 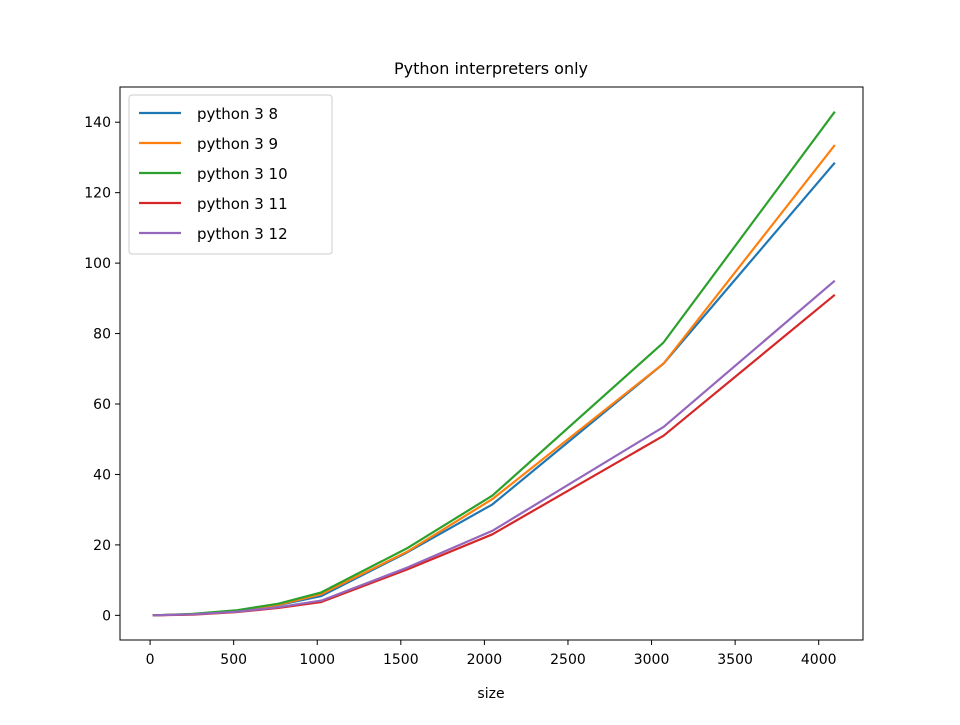 I want to click on x-tick-label: 4000, so click(x=819, y=660).